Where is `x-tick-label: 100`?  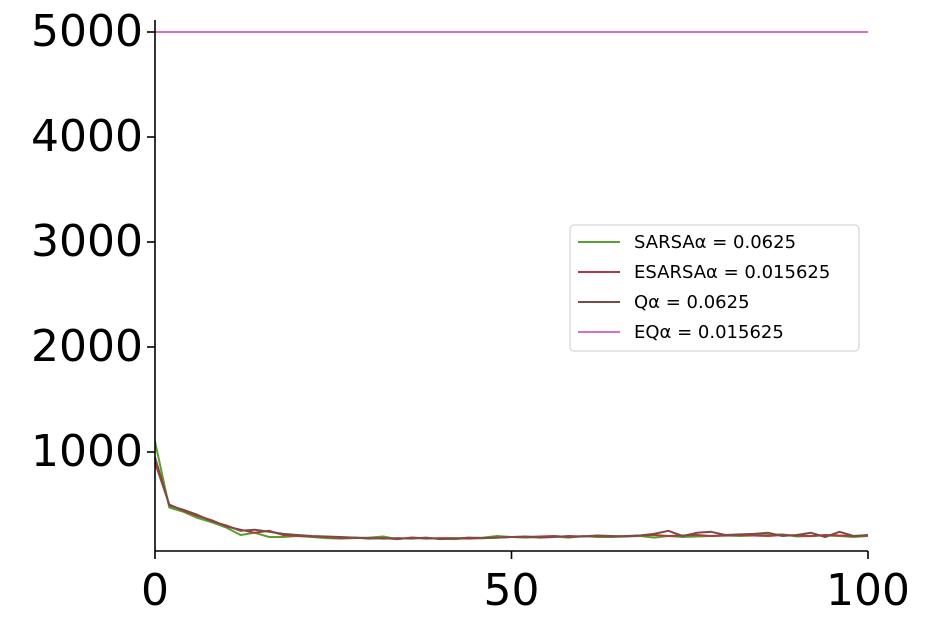
x-tick-label: 100 is located at coordinates (868, 590).